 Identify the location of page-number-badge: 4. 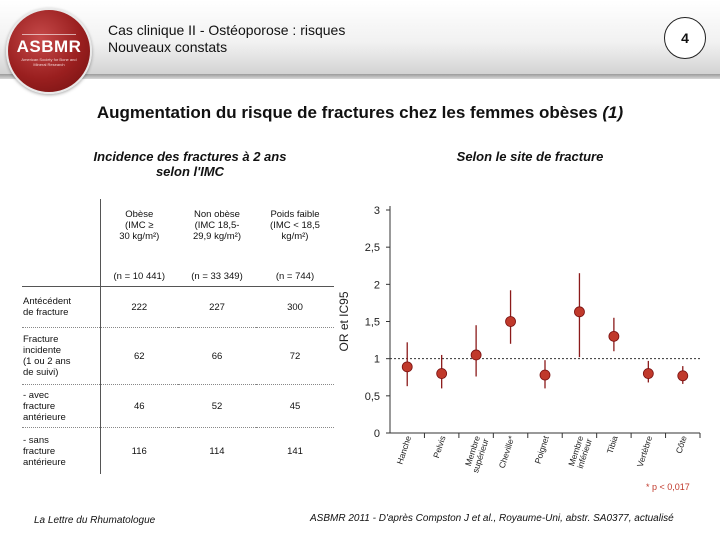
(685, 38).